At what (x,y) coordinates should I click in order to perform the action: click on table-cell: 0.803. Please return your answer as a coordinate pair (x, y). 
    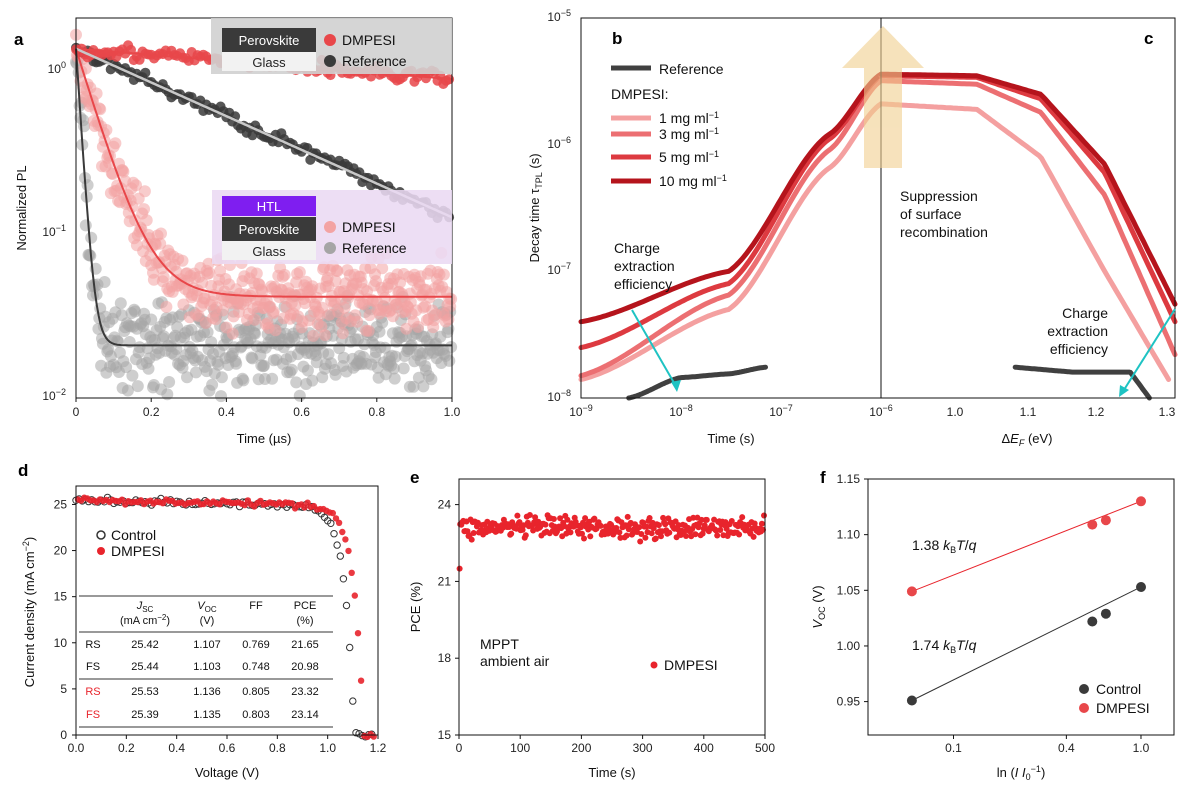
    Looking at the image, I should click on (256, 715).